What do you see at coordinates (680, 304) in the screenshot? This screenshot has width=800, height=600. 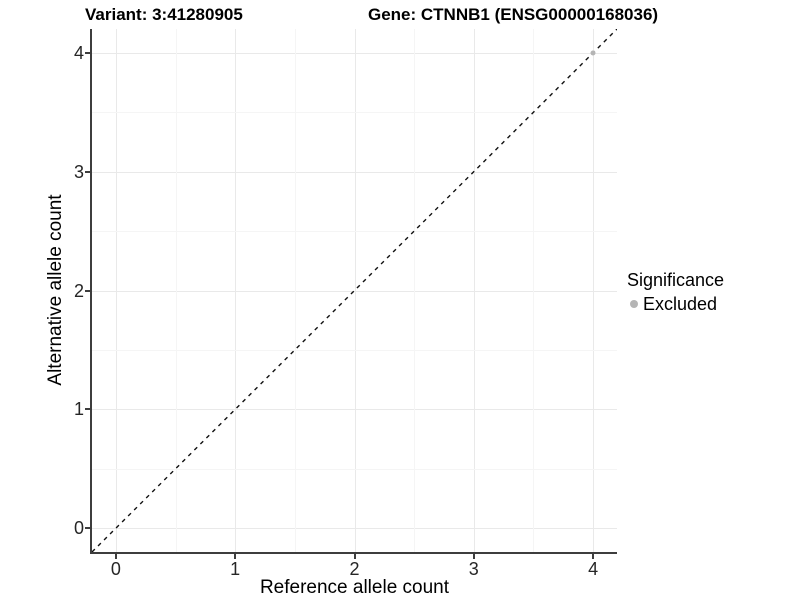 I see `legend-entry-label: Excluded` at bounding box center [680, 304].